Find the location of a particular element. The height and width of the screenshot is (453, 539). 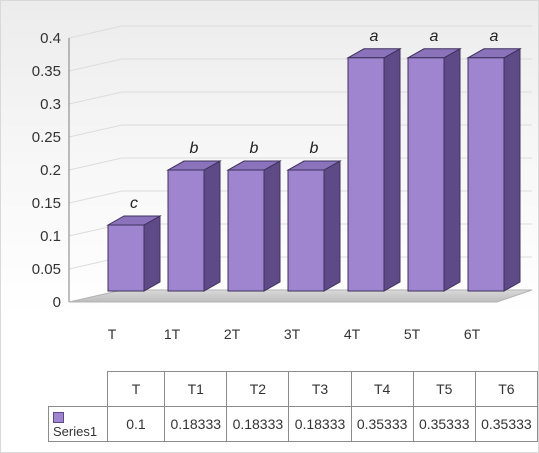

data-table-header: T is located at coordinates (136, 389).